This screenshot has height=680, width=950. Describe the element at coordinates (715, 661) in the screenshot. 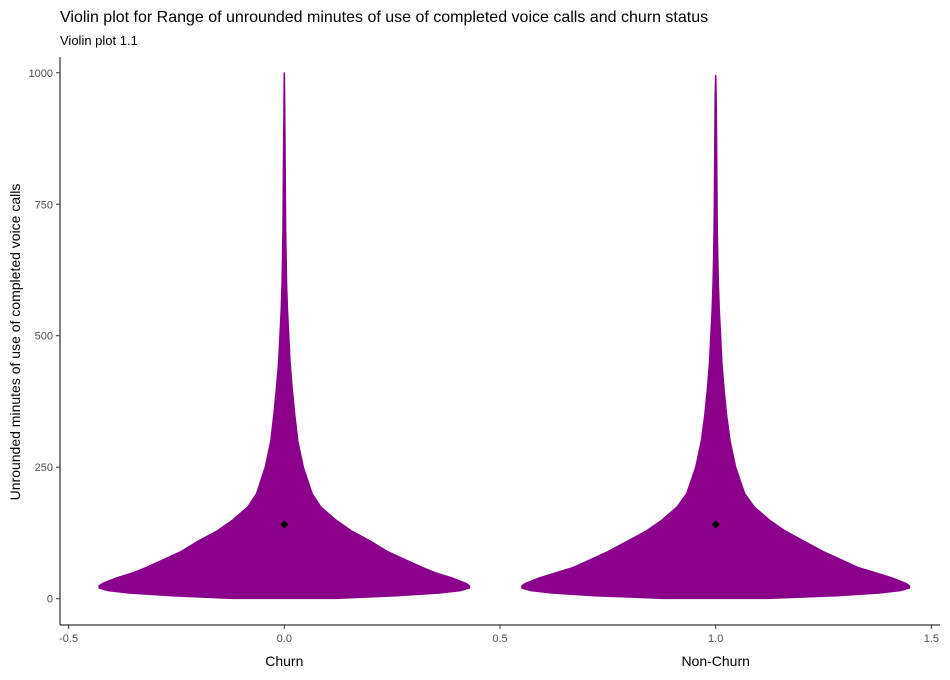

I see `category-label-non-churn: Non-Churn` at that location.